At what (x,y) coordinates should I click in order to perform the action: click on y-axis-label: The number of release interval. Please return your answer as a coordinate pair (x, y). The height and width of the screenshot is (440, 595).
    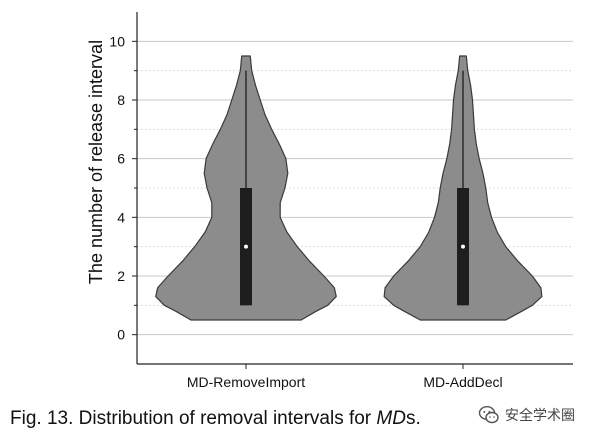
    Looking at the image, I should click on (96, 162).